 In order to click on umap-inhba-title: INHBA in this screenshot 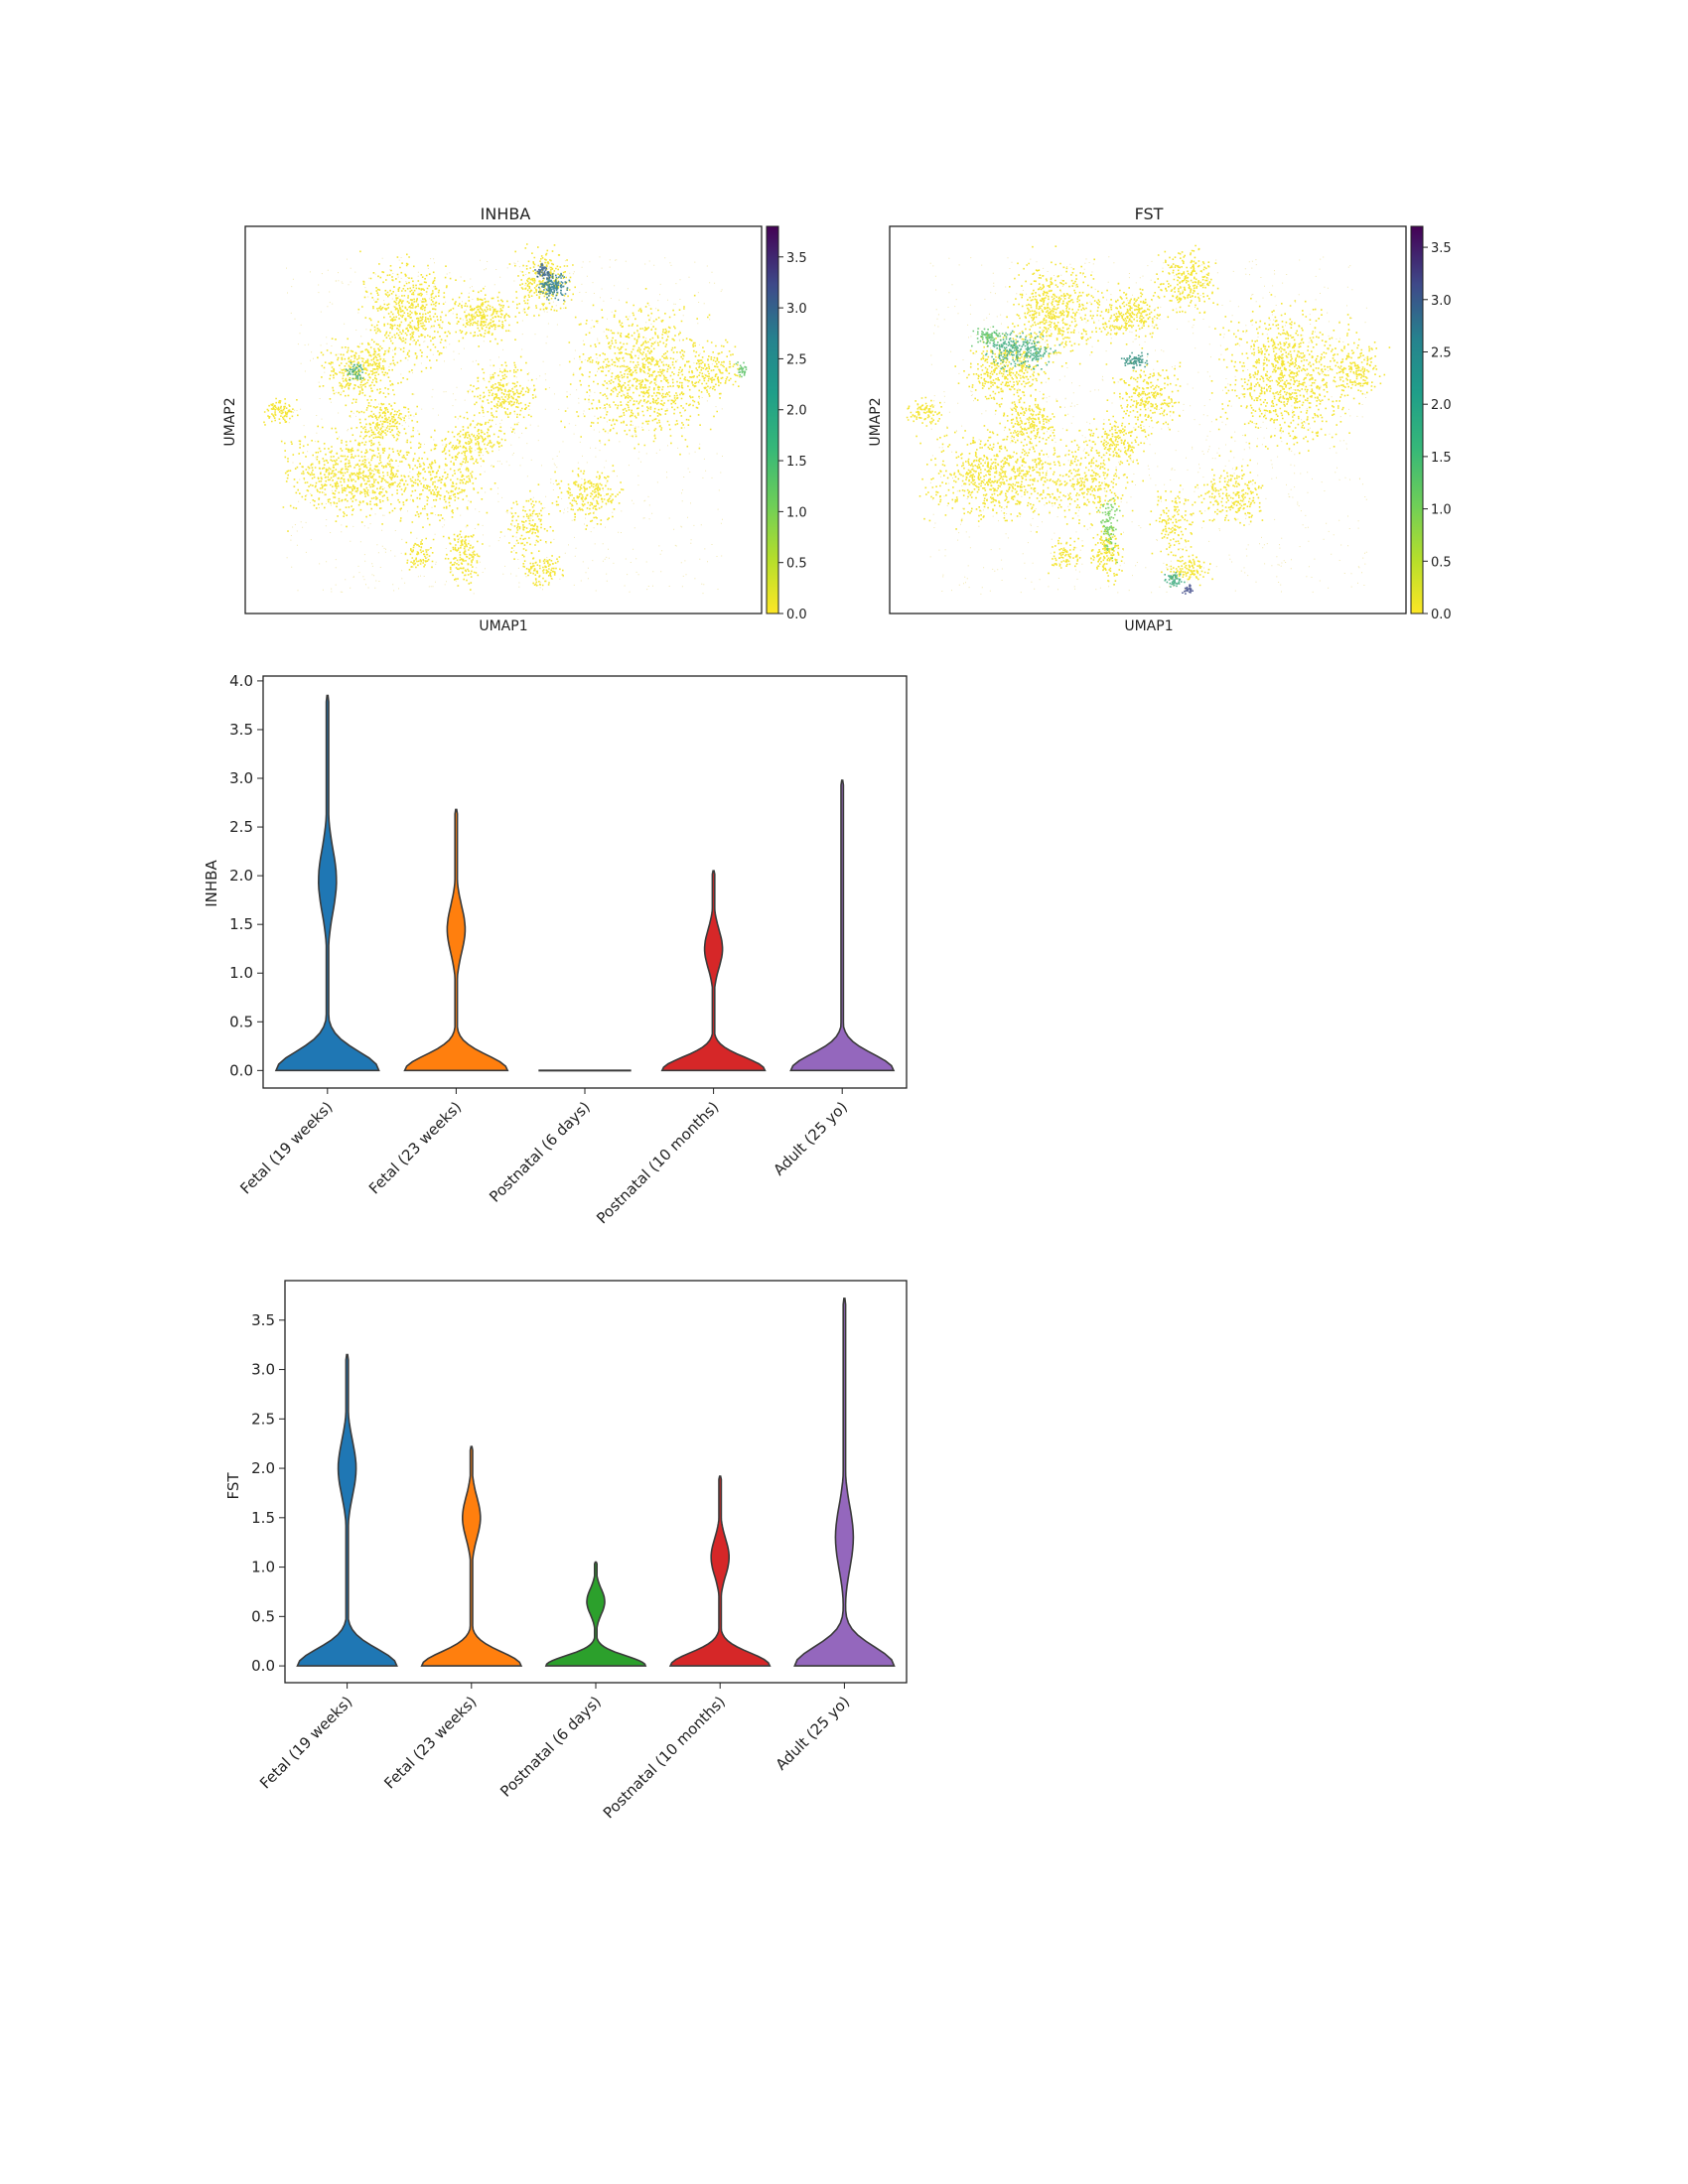, I will do `click(506, 214)`.